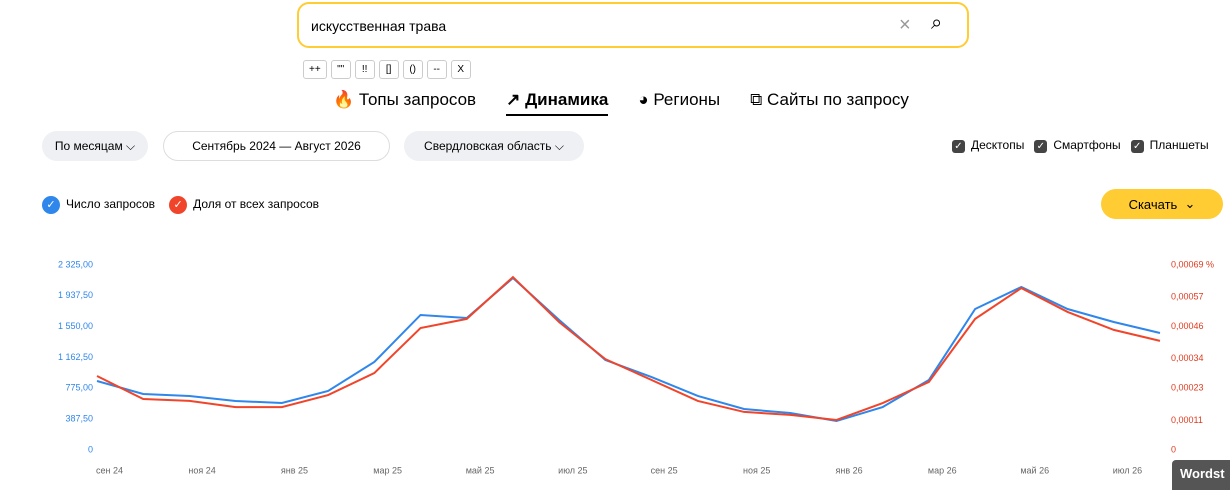  I want to click on range: Сентябрь 2024 — Август 2026, so click(276, 146).